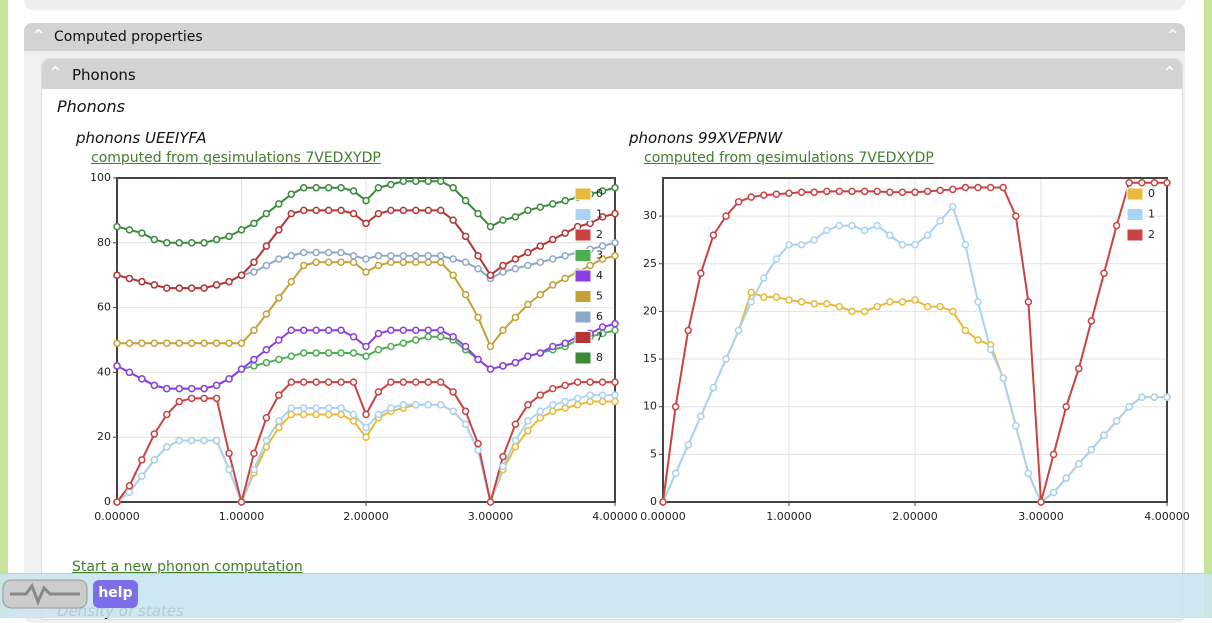  Describe the element at coordinates (650, 215) in the screenshot. I see `y-tick-label: 30` at that location.